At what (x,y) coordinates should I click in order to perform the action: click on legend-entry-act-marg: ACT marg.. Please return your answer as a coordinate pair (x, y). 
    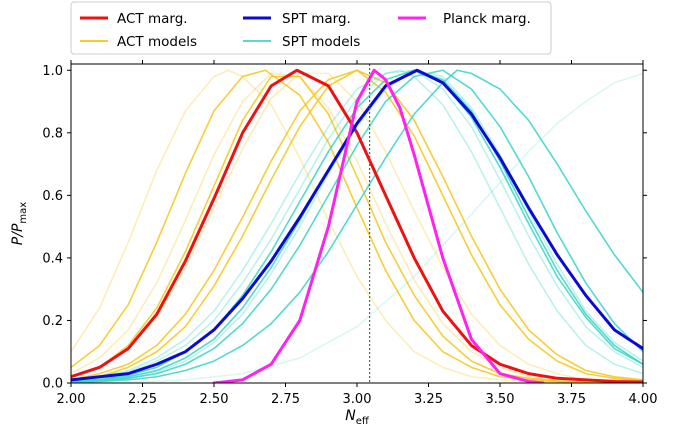
    Looking at the image, I should click on (134, 19).